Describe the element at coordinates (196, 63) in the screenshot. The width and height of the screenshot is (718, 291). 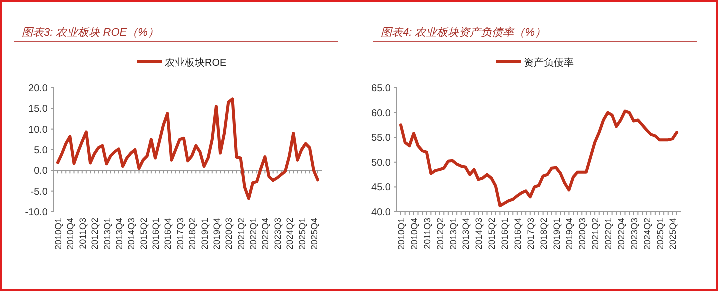
I see `legend-label: 农业板块ROE` at that location.